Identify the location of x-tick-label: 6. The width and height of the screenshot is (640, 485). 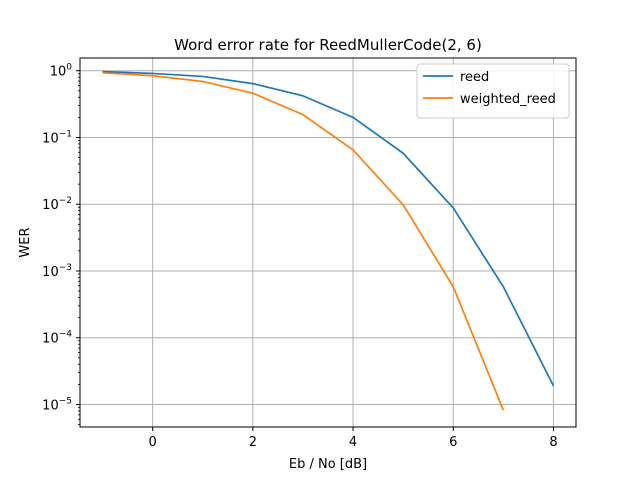
(453, 442).